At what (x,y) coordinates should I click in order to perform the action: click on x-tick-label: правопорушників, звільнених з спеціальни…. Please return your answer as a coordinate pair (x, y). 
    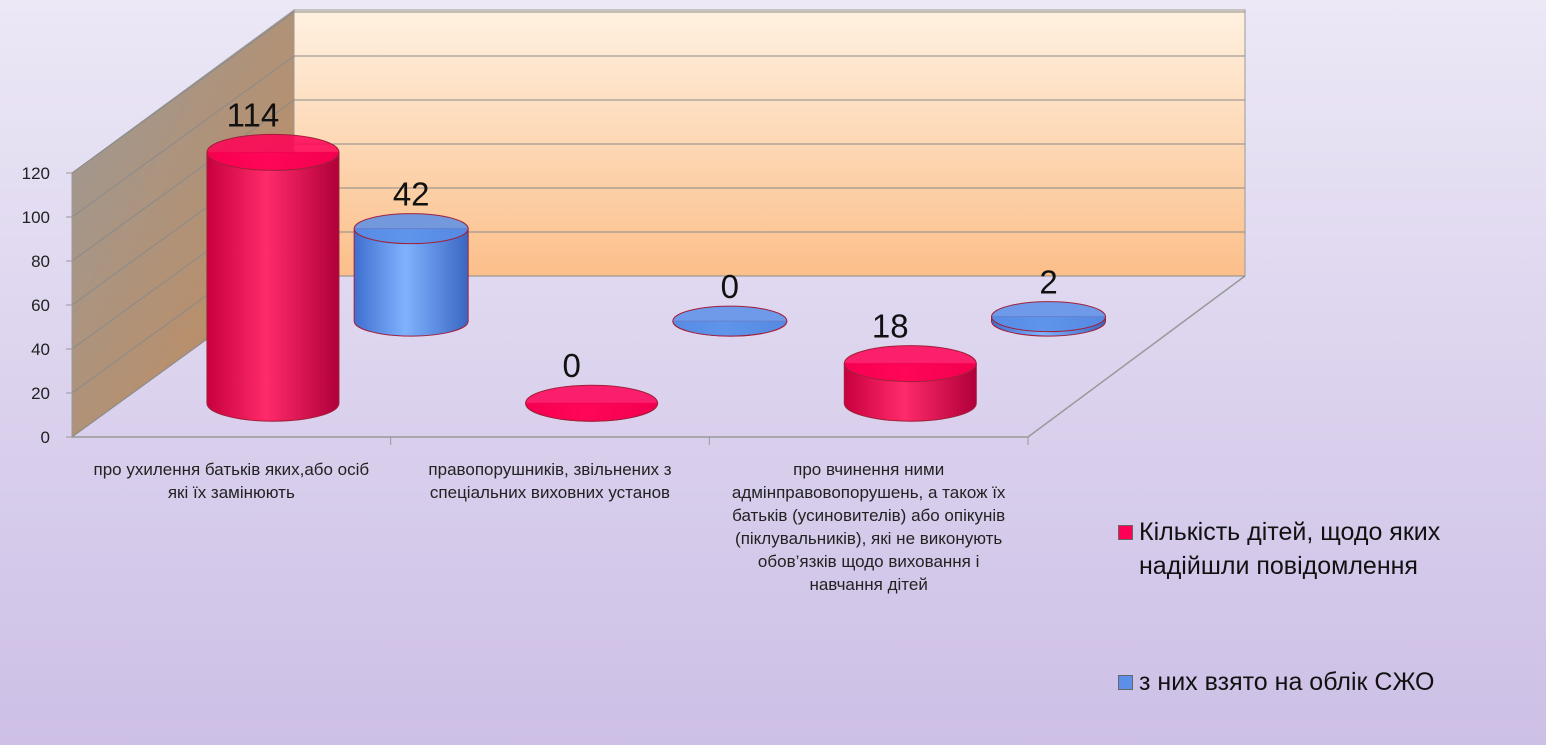
    Looking at the image, I should click on (550, 481).